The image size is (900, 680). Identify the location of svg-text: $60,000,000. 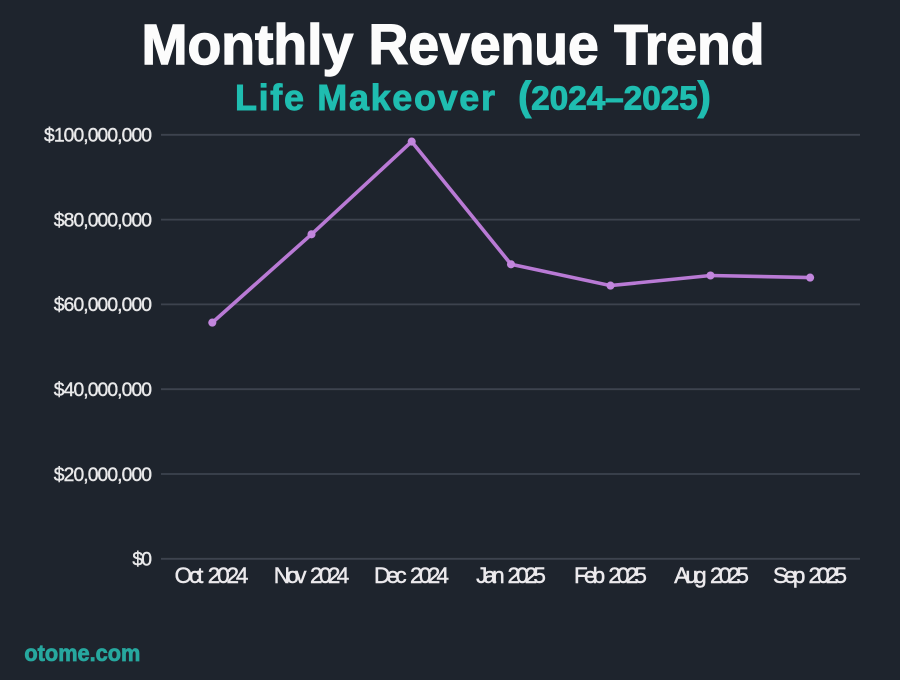
(103, 305).